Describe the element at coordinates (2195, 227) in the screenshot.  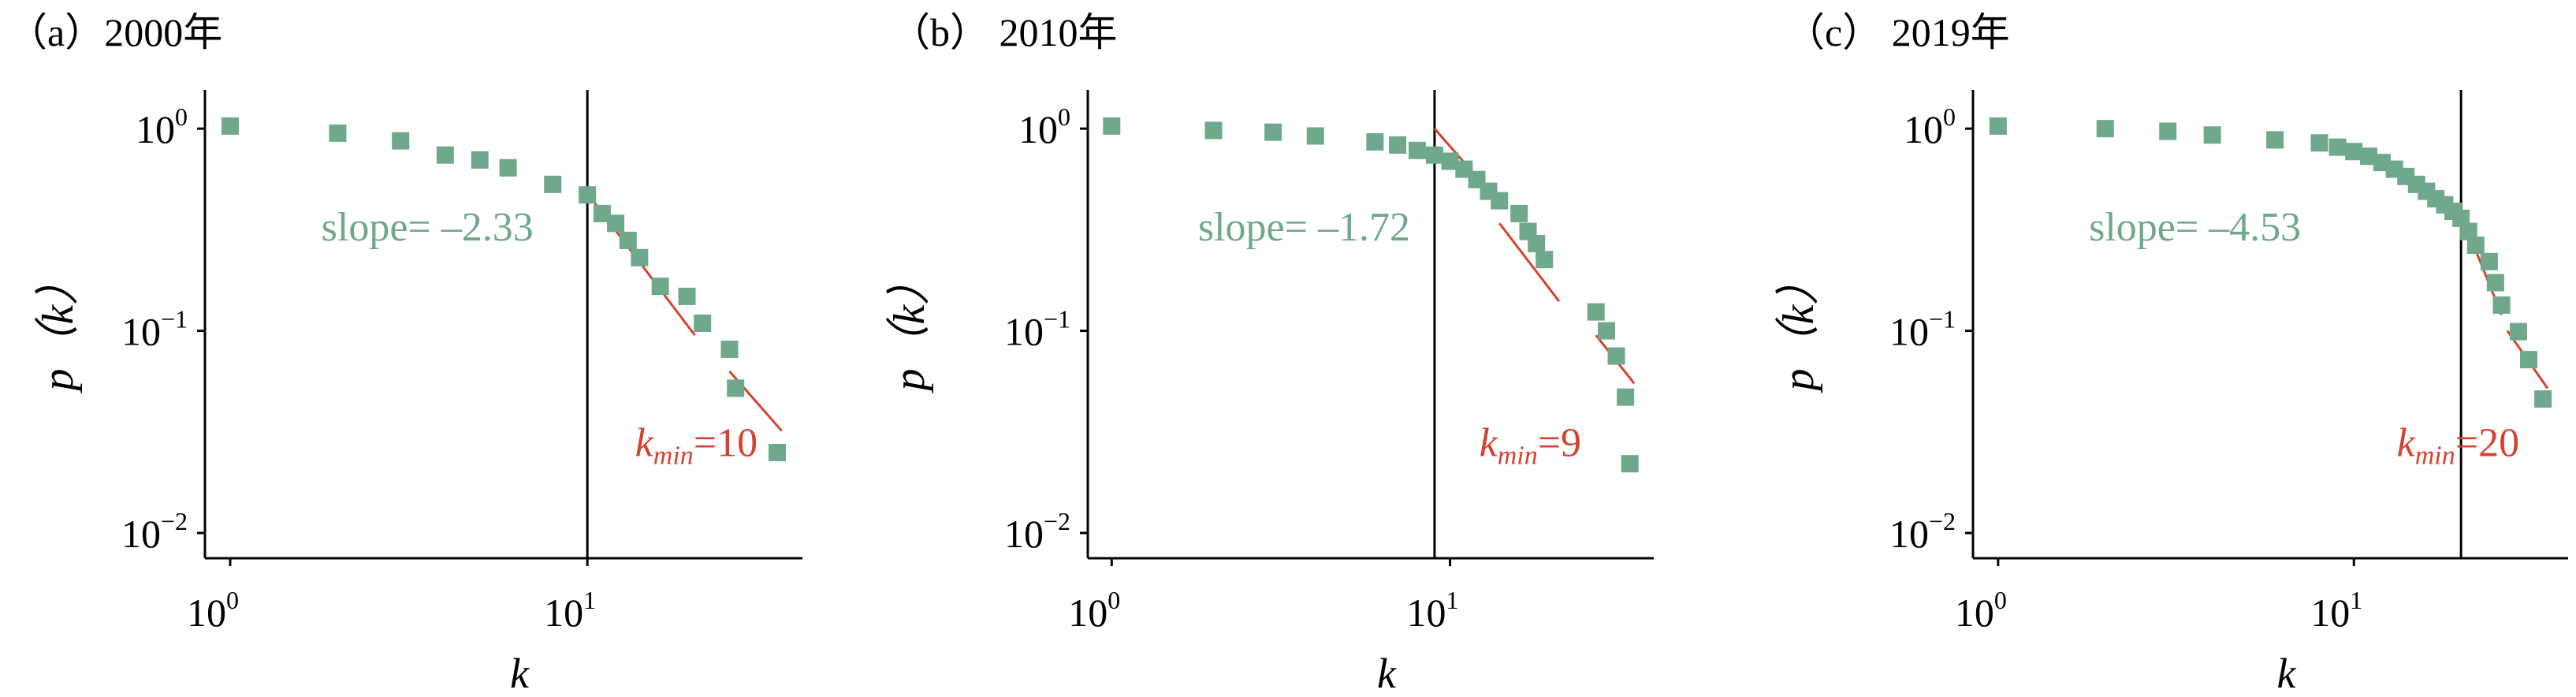
I see `slope-annotation: slope= –4.53` at that location.